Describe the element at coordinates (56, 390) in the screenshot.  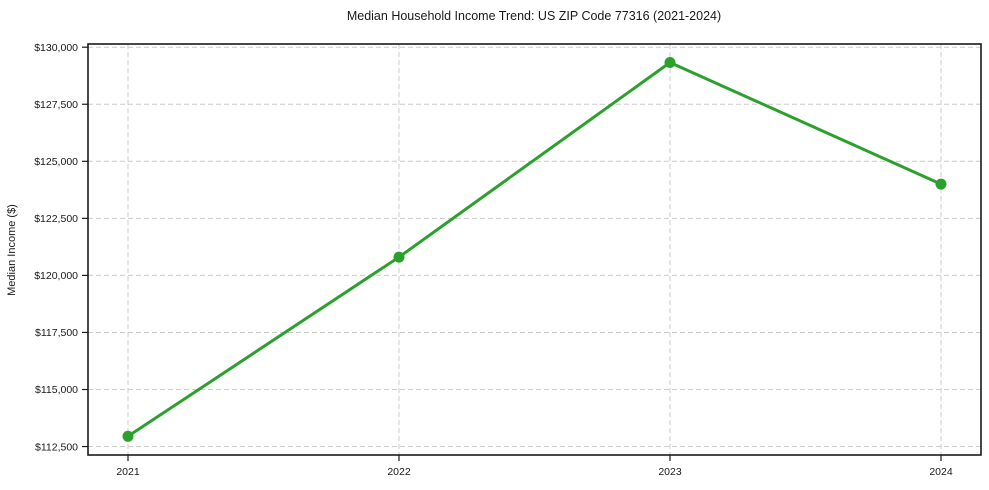
I see `y-tick-label: $115,000` at that location.